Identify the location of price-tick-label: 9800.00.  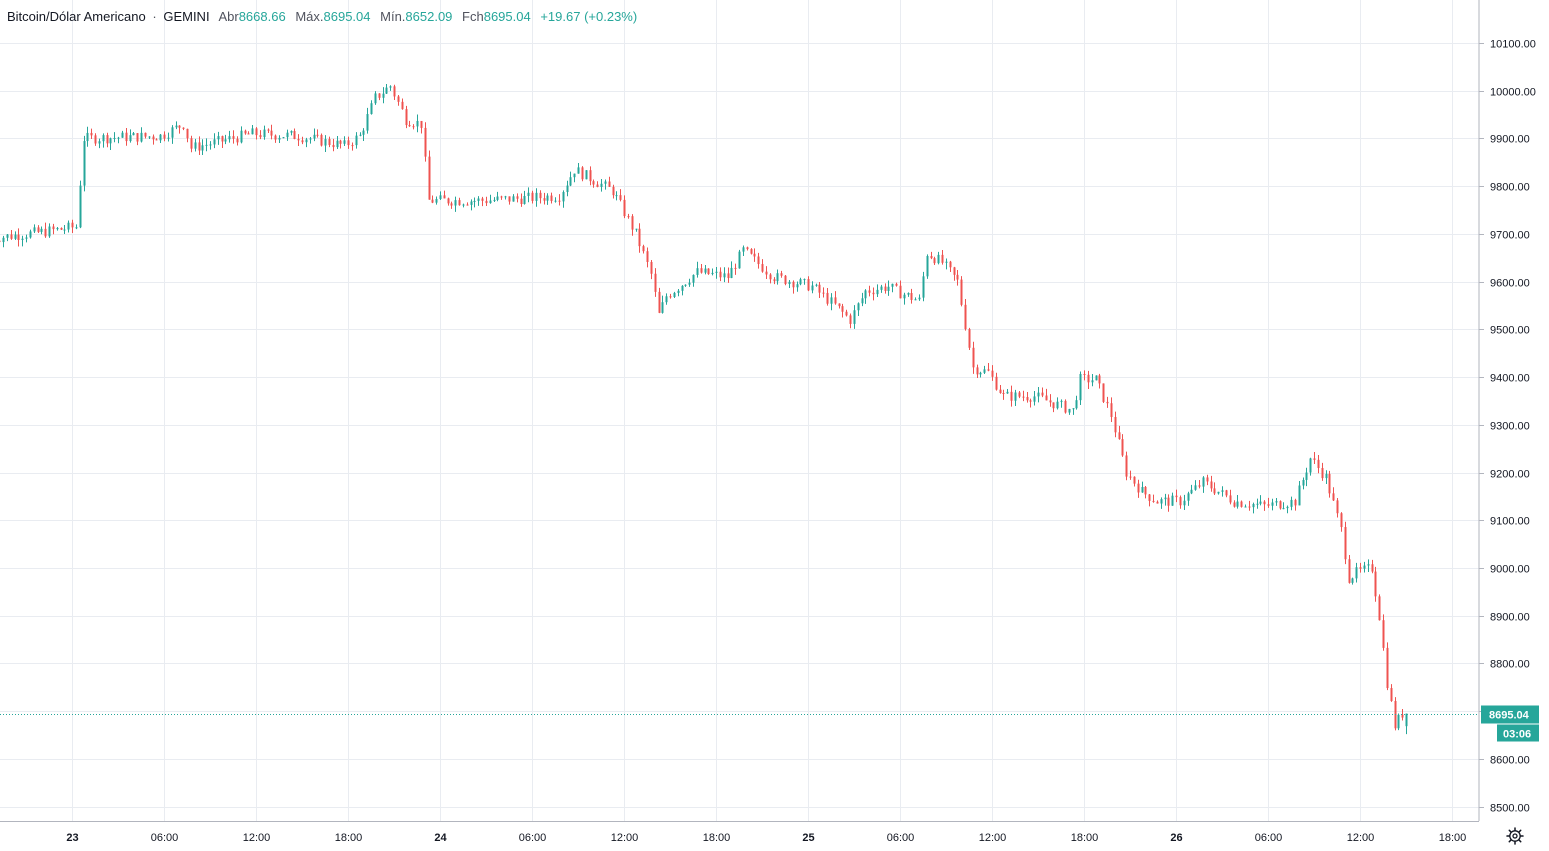
(1510, 188).